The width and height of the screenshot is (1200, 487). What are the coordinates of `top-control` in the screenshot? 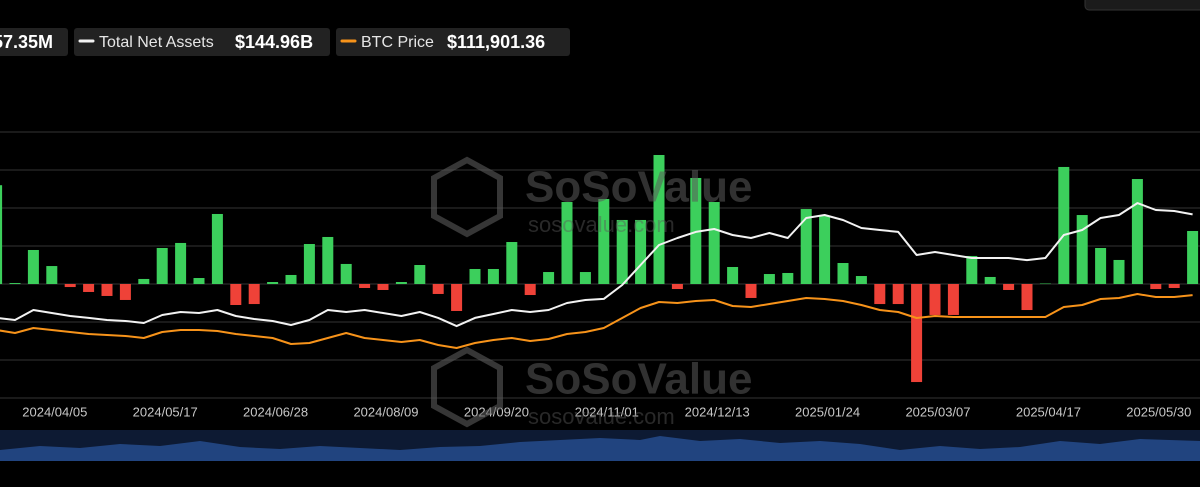 It's located at (1142, 5).